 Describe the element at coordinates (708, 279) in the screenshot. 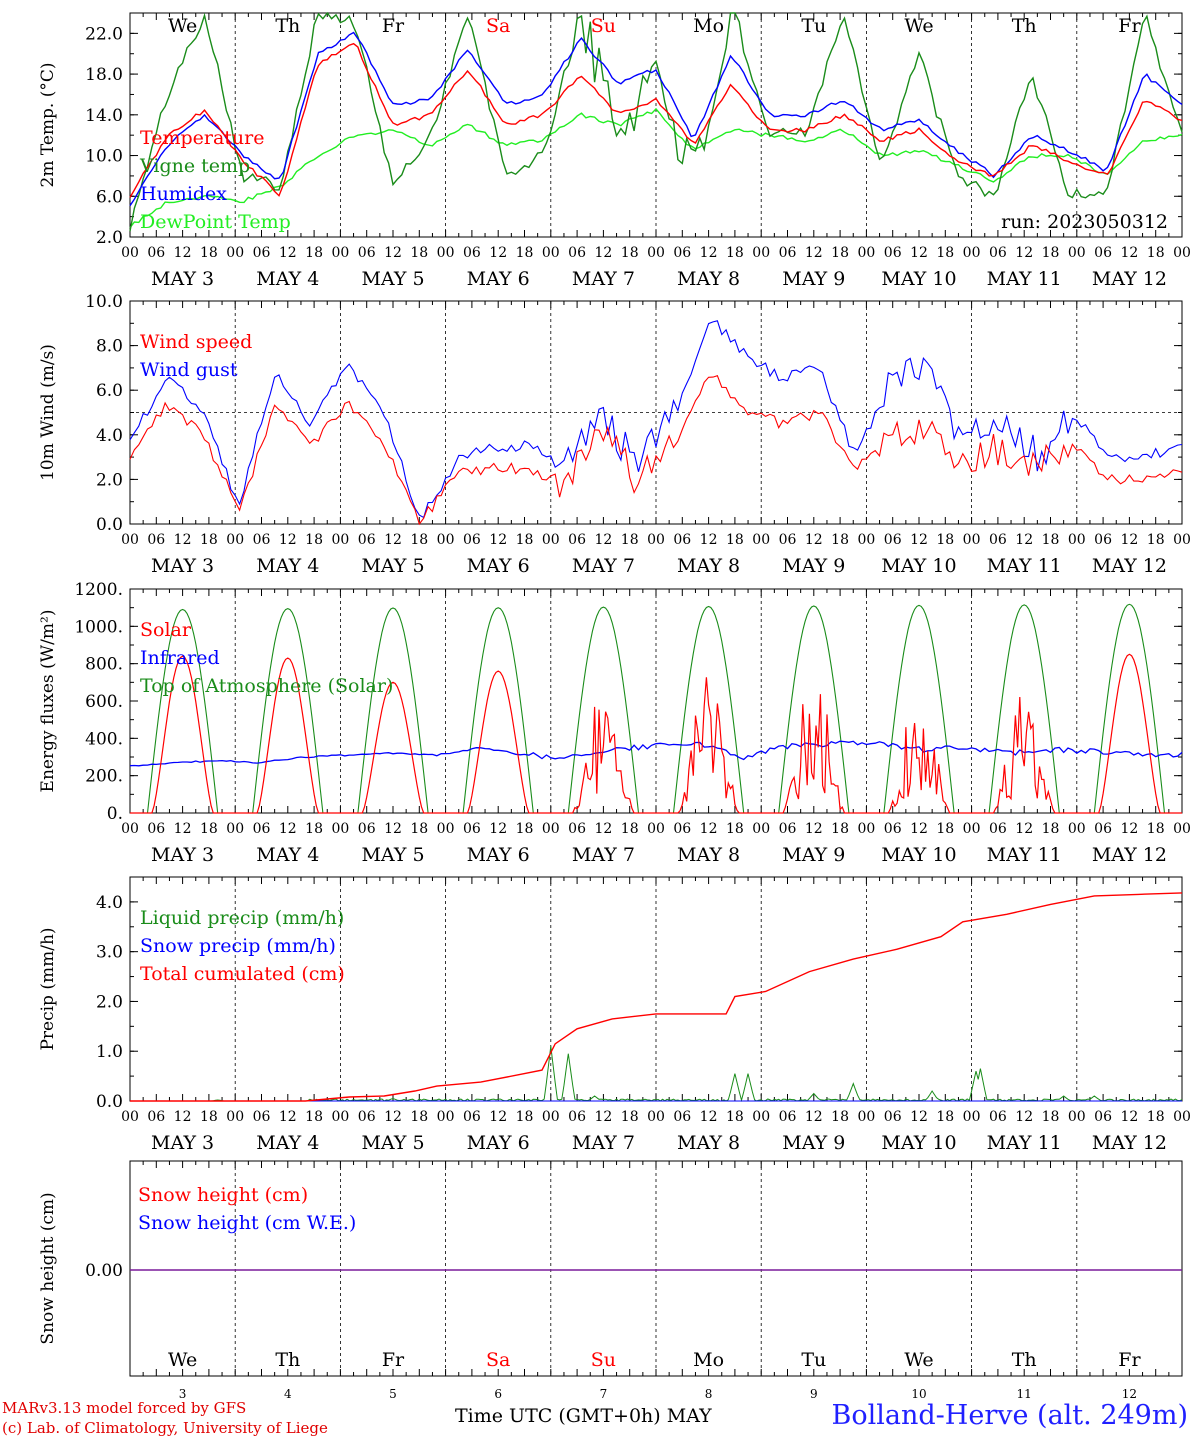

I see `x-date-label-0: MAY 8` at that location.